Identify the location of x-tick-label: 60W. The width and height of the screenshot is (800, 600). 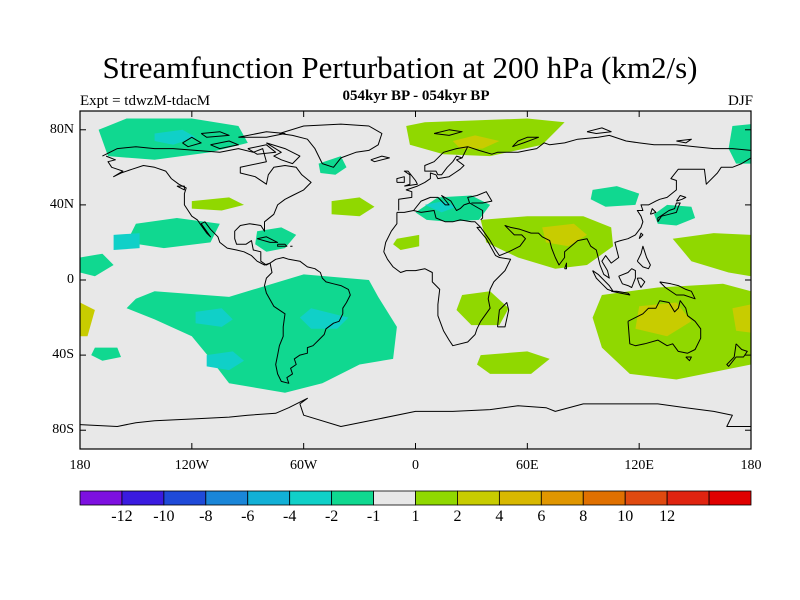
(304, 465).